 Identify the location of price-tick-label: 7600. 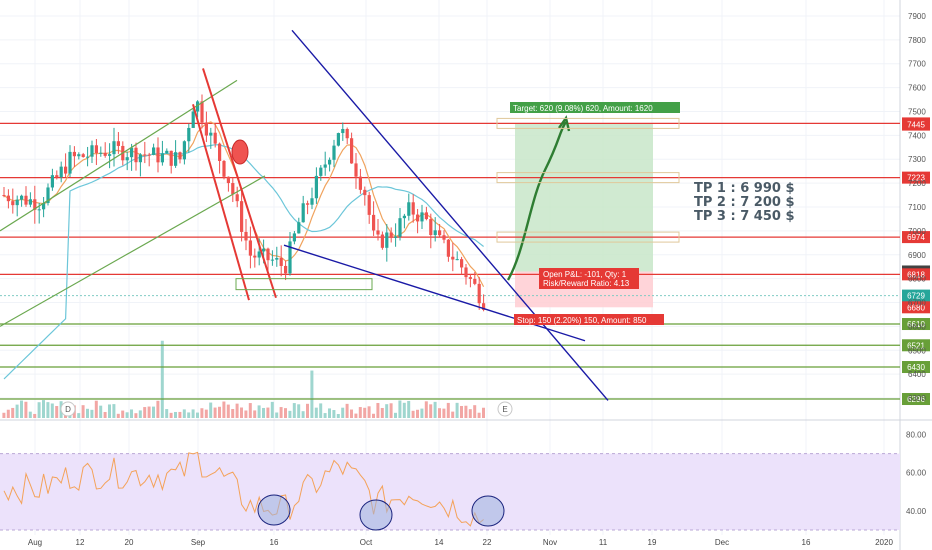
(917, 88).